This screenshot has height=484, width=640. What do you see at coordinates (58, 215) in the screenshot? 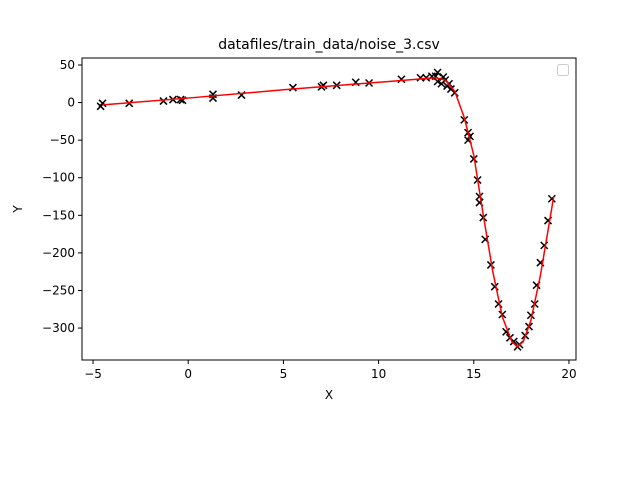
I see `y-tick-label: −150` at bounding box center [58, 215].